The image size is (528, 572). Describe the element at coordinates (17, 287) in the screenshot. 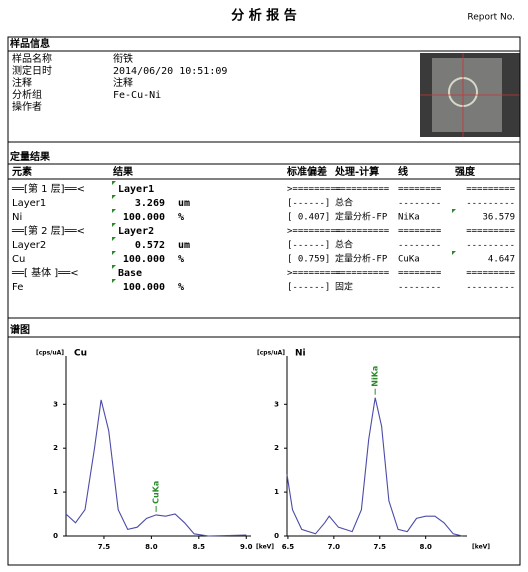

I see `element: Fe` at that location.